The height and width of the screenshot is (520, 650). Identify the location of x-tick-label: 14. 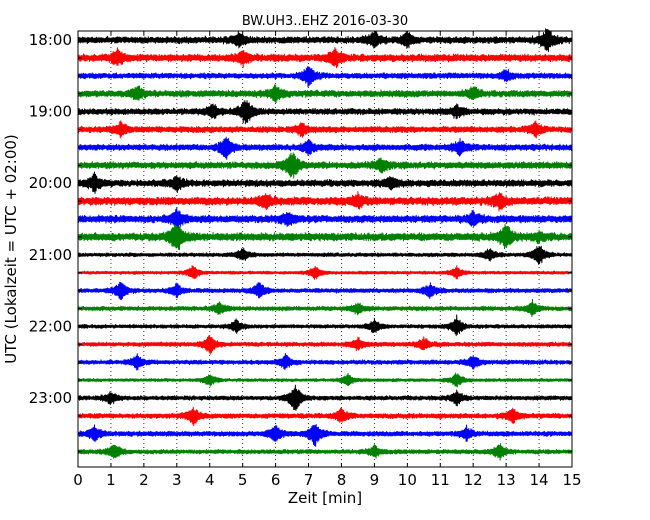
(539, 480).